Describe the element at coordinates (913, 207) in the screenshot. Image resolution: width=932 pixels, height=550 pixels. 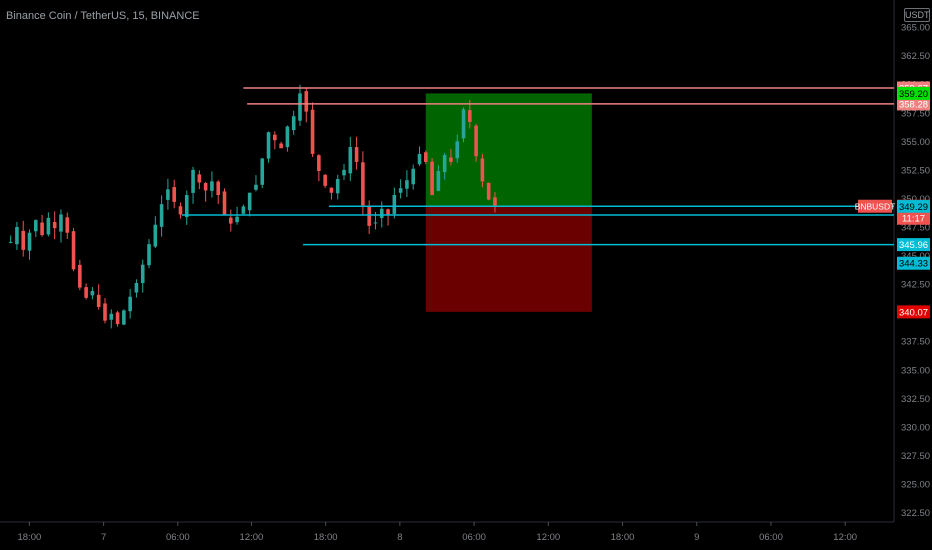
I see `entry-price-label-bg` at that location.